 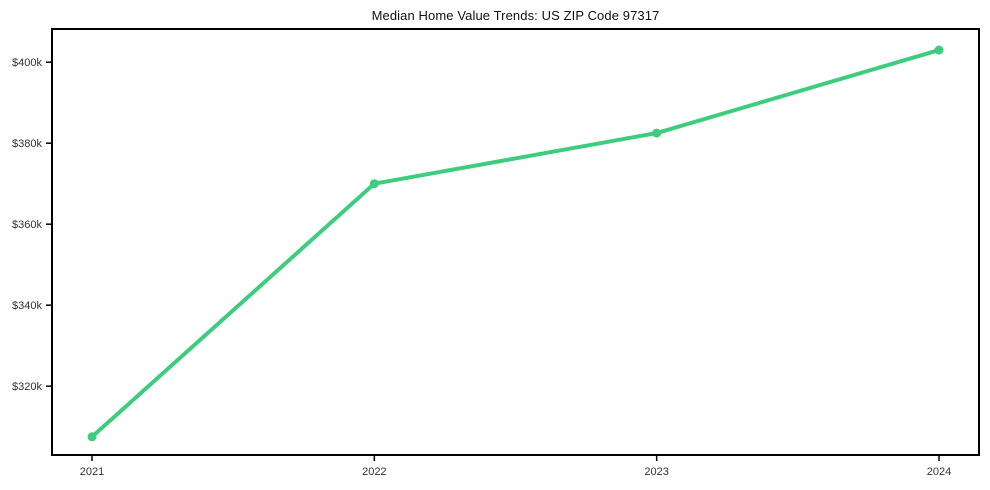 I want to click on x-tick-label: 2022, so click(x=374, y=472).